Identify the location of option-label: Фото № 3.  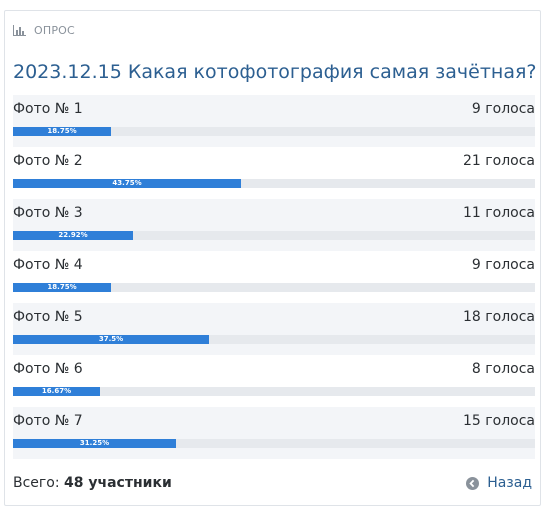
(48, 213).